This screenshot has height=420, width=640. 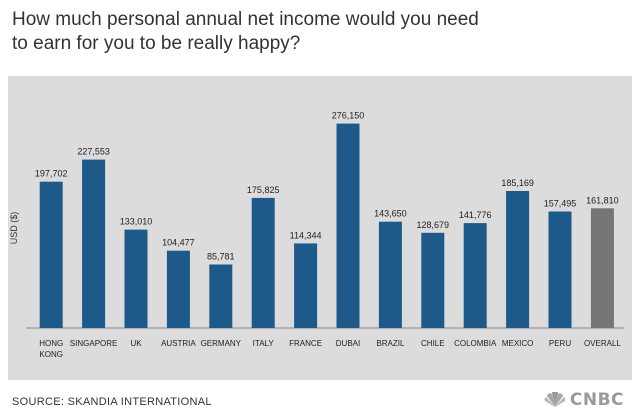 I want to click on peacock-icon, so click(x=555, y=399).